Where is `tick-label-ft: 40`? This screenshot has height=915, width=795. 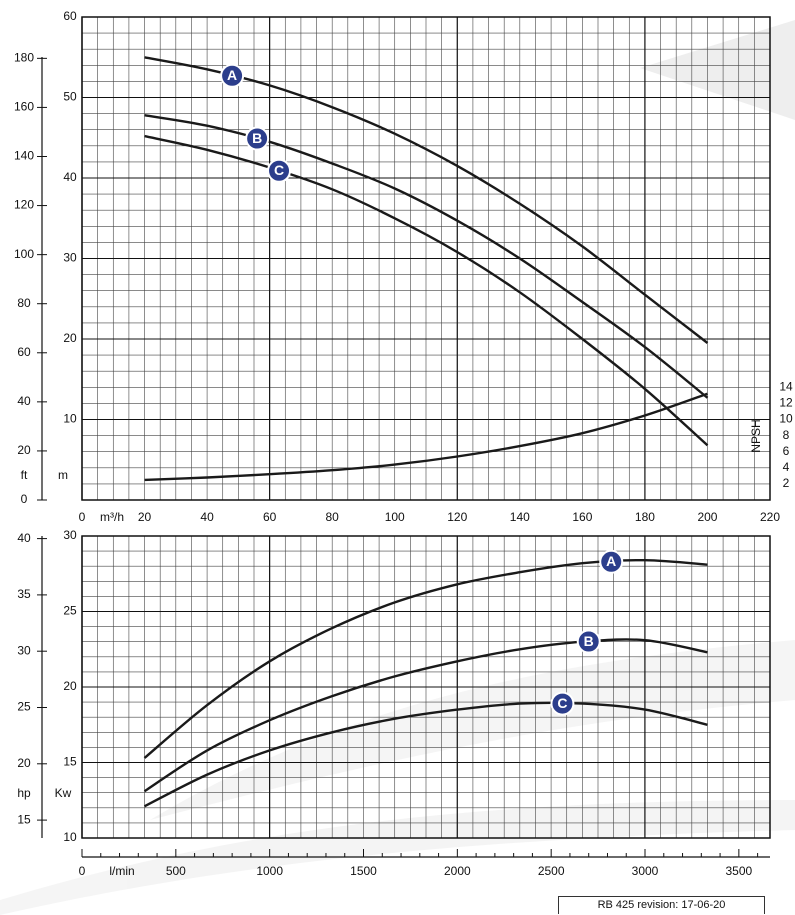 tick-label-ft: 40 is located at coordinates (24, 401).